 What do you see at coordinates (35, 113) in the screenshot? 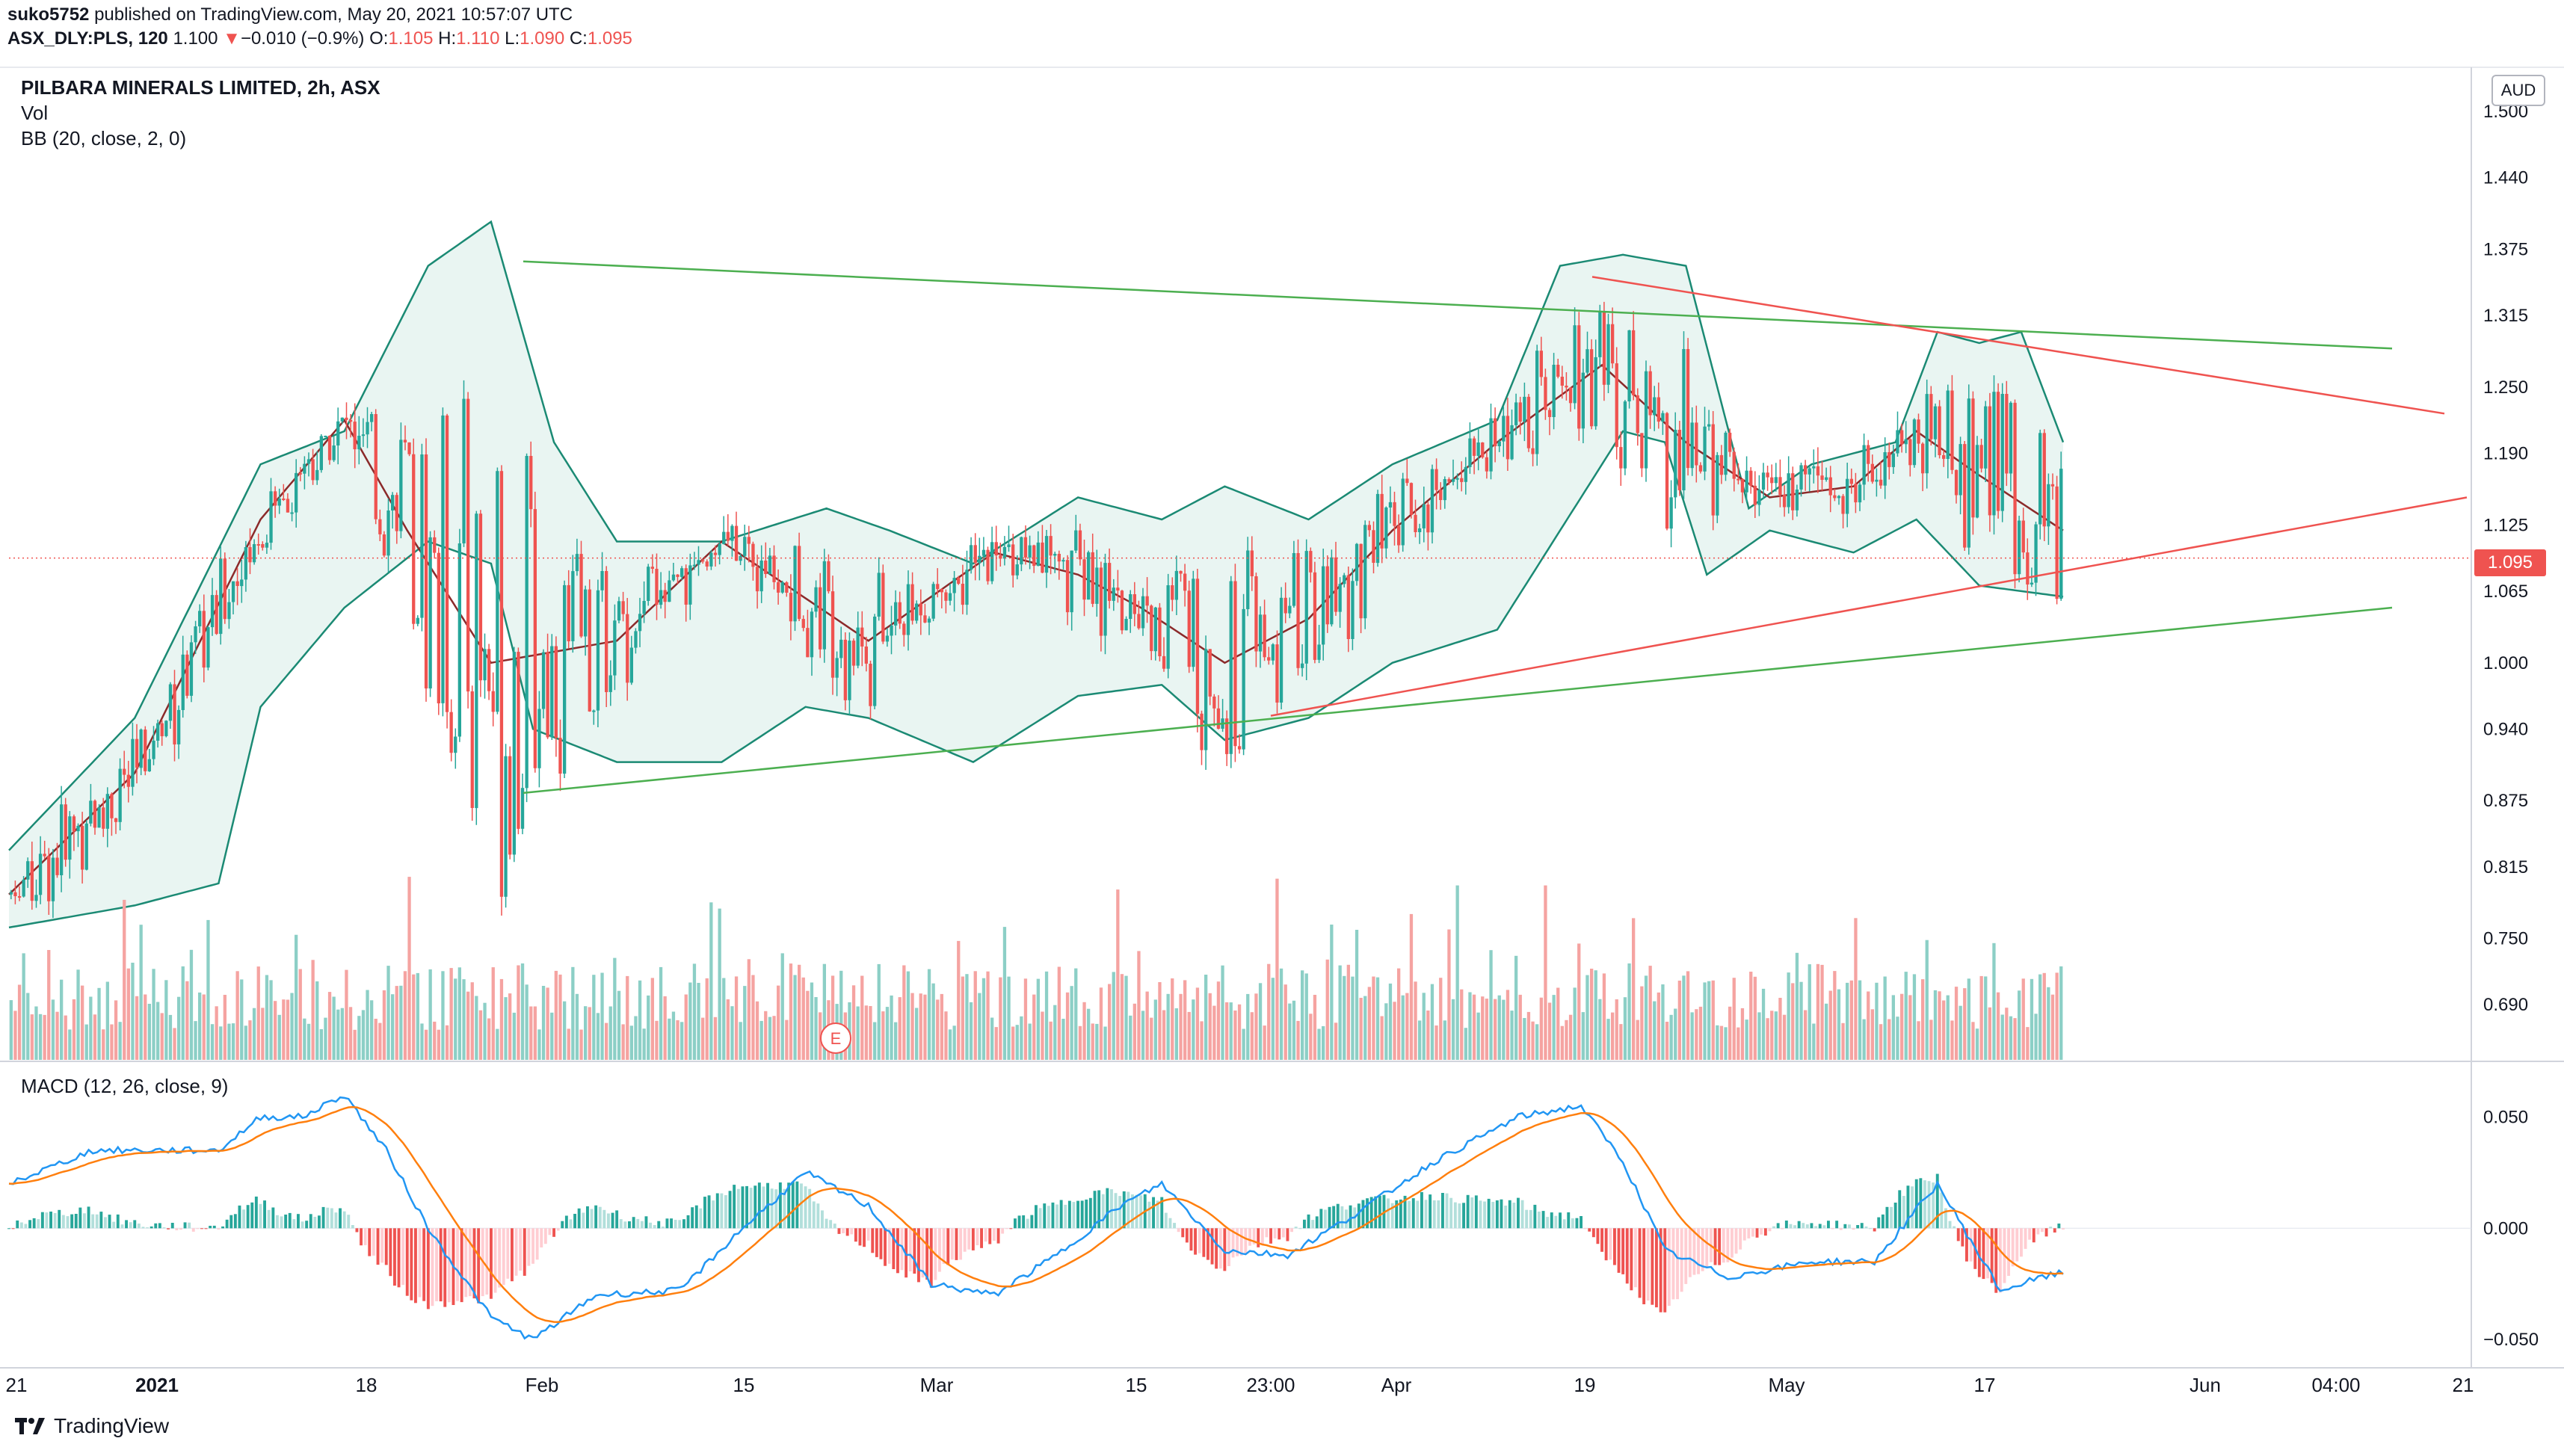
I see `volume-legend: Vol` at bounding box center [35, 113].